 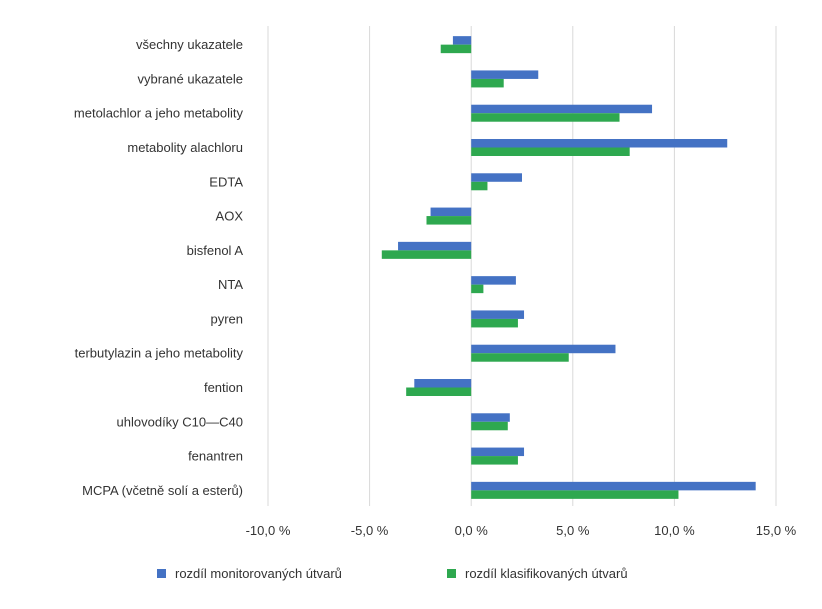 I want to click on category-label: terbutylazin a jeho metabolity, so click(x=159, y=353).